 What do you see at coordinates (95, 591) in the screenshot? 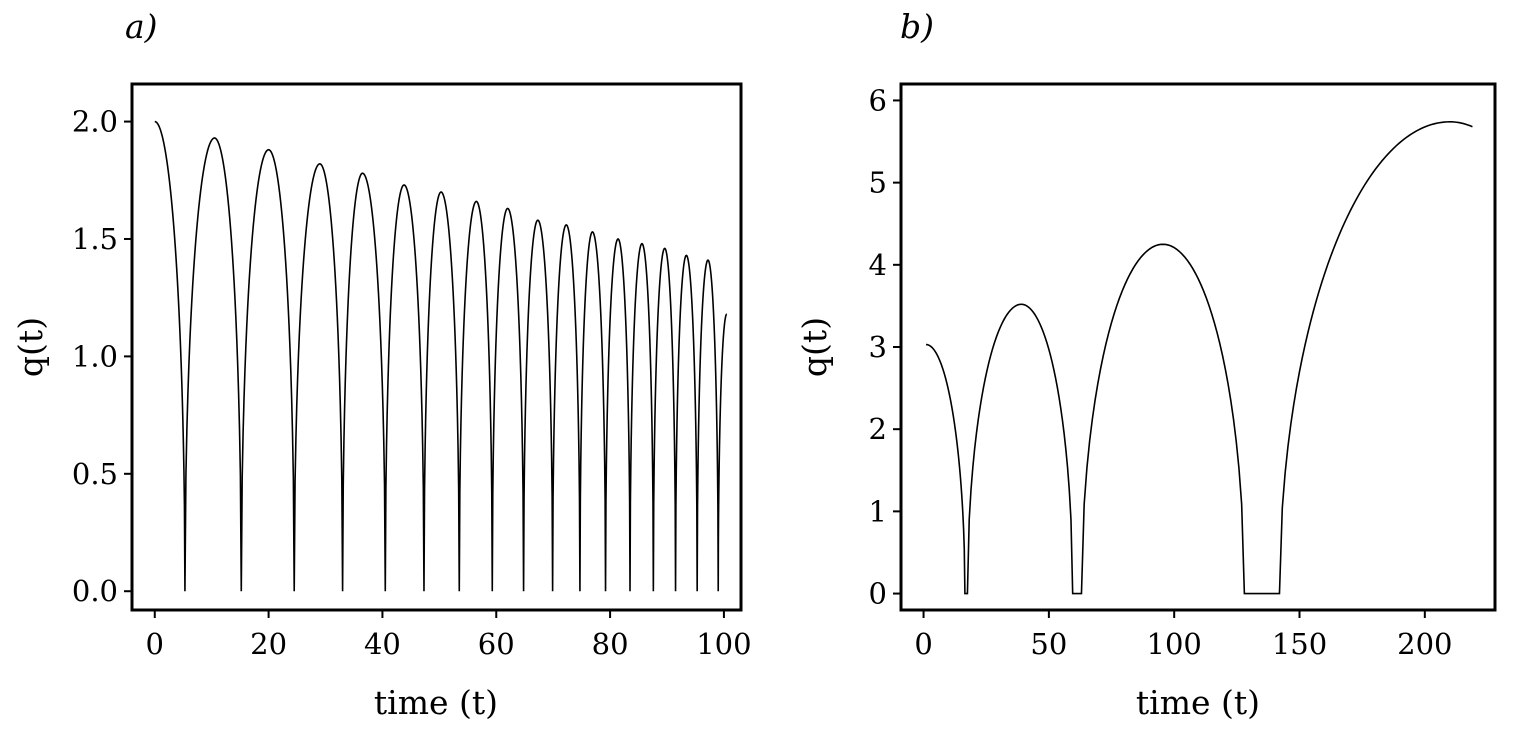
I see `panel-a-y-tick-label: 0.0` at bounding box center [95, 591].